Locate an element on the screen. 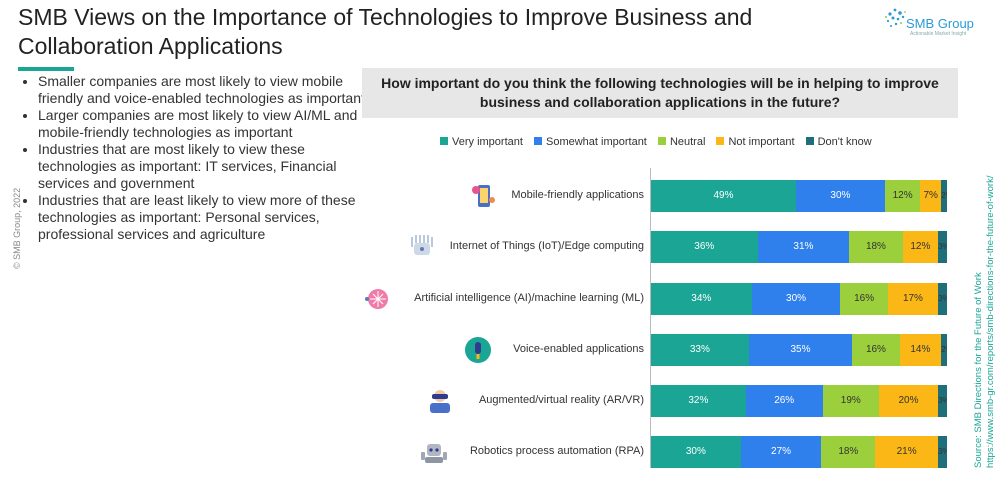 This screenshot has height=500, width=1000. legend-item-dont-know: Don't know is located at coordinates (838, 142).